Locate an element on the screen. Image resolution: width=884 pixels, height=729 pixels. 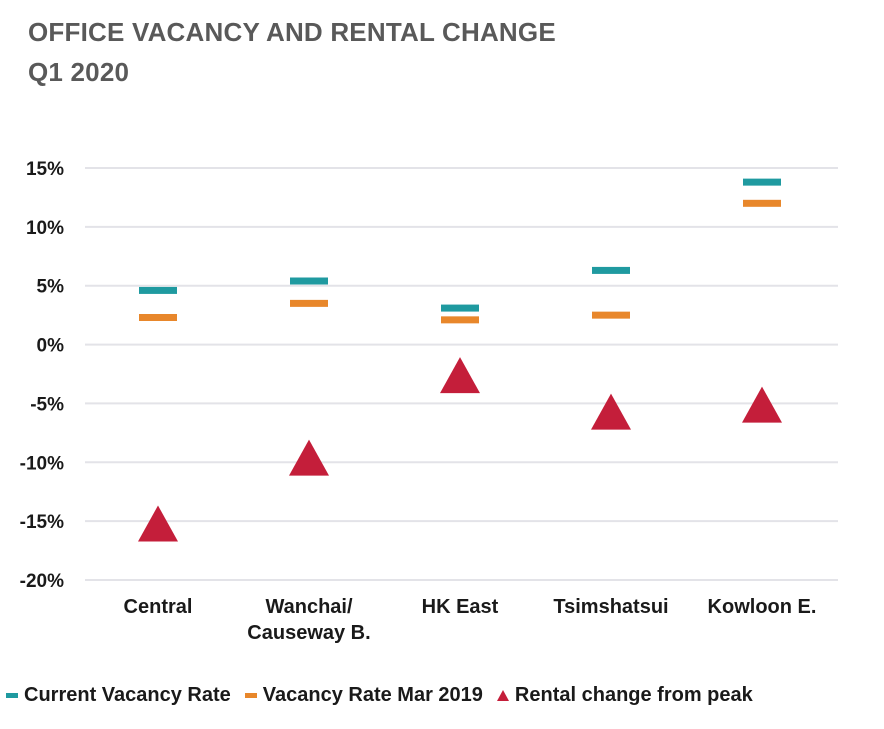
x-category-label: Kowloon E. is located at coordinates (762, 607).